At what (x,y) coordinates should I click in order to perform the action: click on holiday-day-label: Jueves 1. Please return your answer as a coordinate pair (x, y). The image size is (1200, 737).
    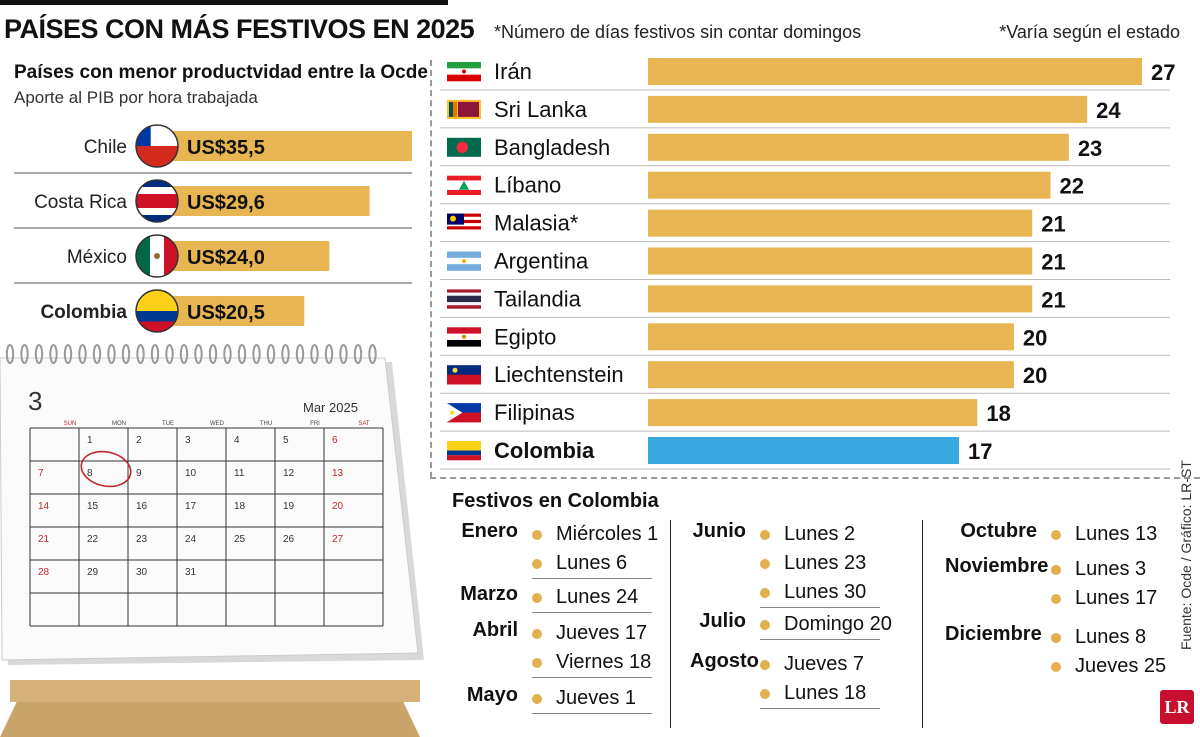
    Looking at the image, I should click on (596, 698).